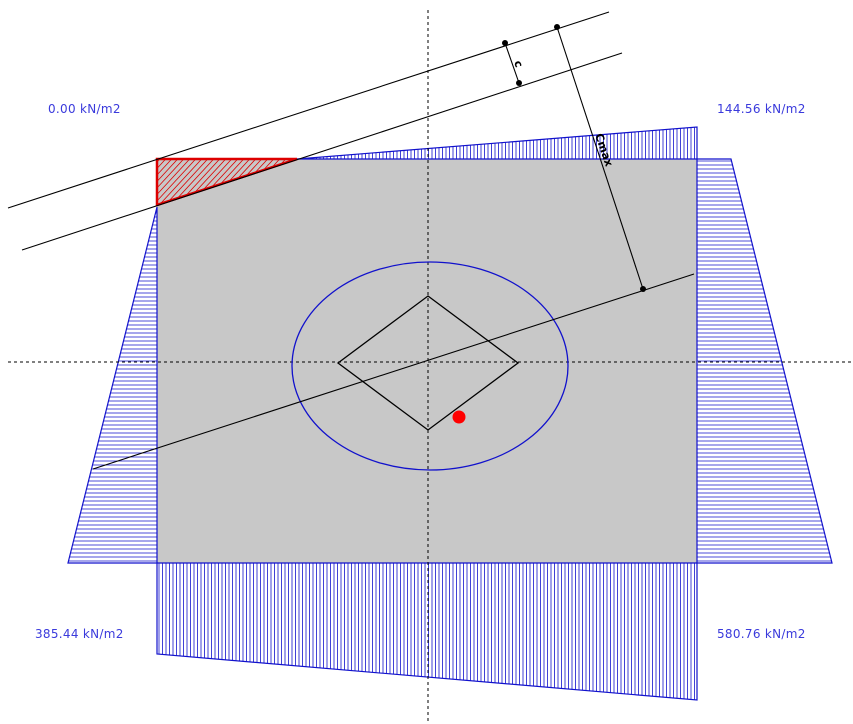  What do you see at coordinates (505, 43) in the screenshot?
I see `c-dim-point-top` at bounding box center [505, 43].